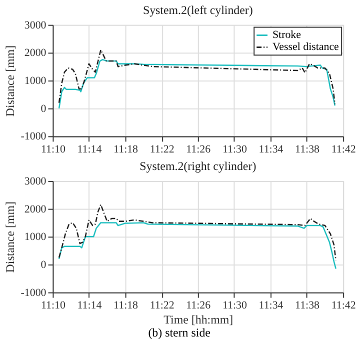 The height and width of the screenshot is (359, 358). Describe the element at coordinates (199, 319) in the screenshot. I see `x-axis-title: Time [hh:mm]` at that location.